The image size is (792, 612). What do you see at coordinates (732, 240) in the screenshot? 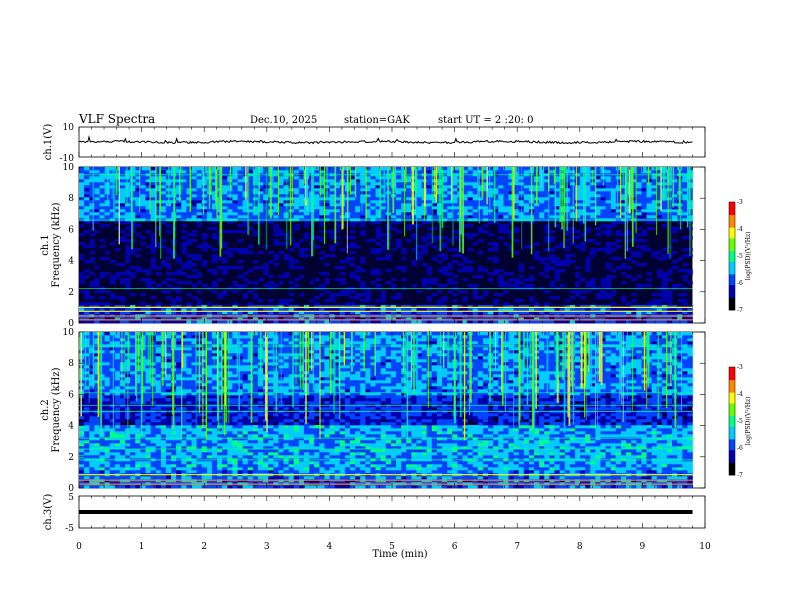
I see `colorbar-segment` at bounding box center [732, 240].